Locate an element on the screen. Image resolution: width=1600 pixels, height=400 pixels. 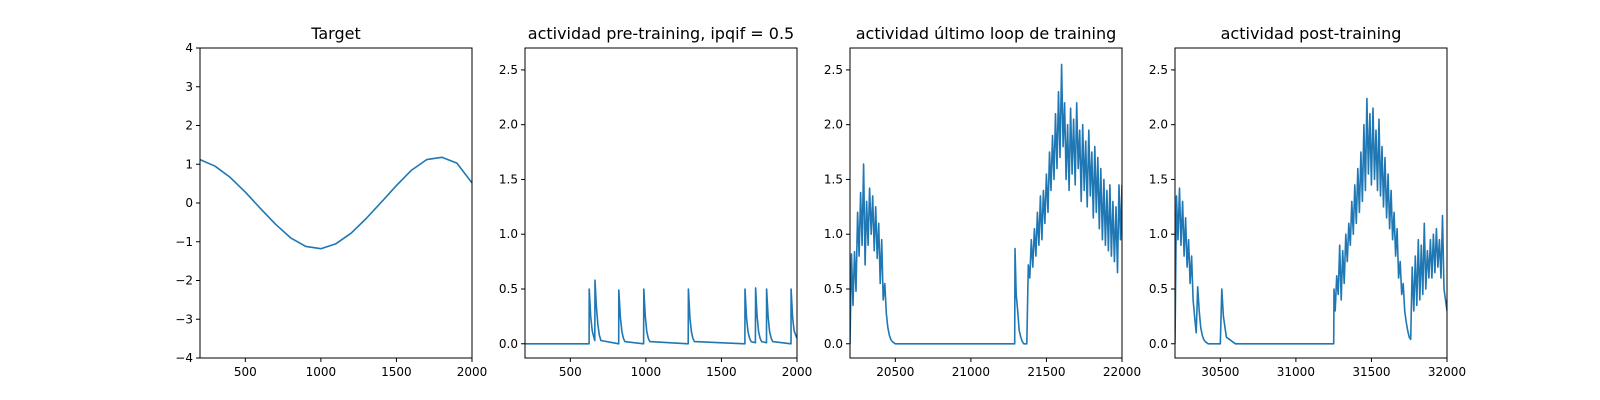
y-tick-label: 2 is located at coordinates (189, 126).